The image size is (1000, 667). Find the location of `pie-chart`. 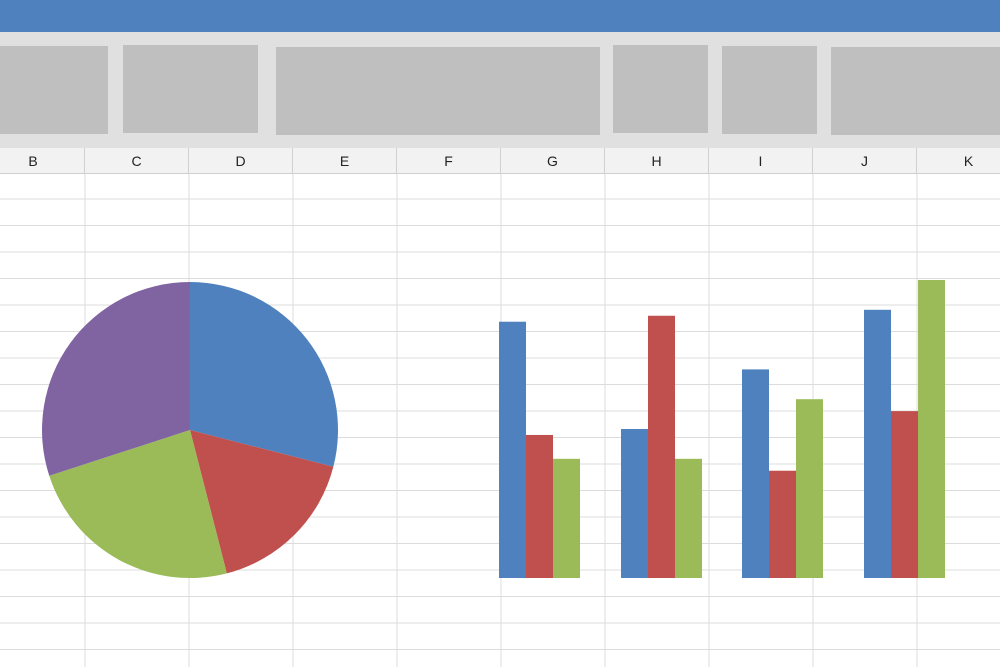

pie-chart is located at coordinates (189, 430).